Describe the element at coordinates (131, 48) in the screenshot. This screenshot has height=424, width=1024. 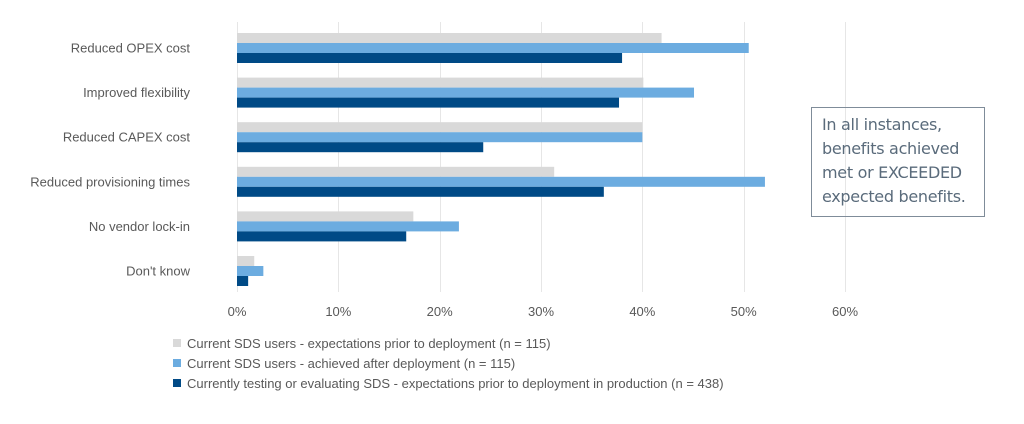
I see `category-label: Reduced OPEX cost` at that location.